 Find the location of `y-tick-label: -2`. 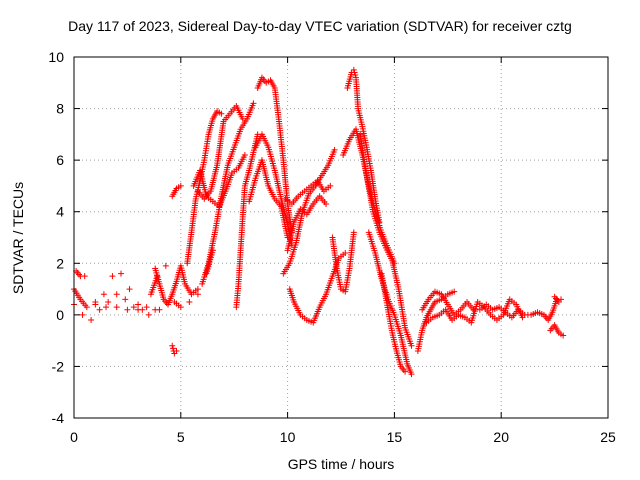

y-tick-label: -2 is located at coordinates (58, 366).